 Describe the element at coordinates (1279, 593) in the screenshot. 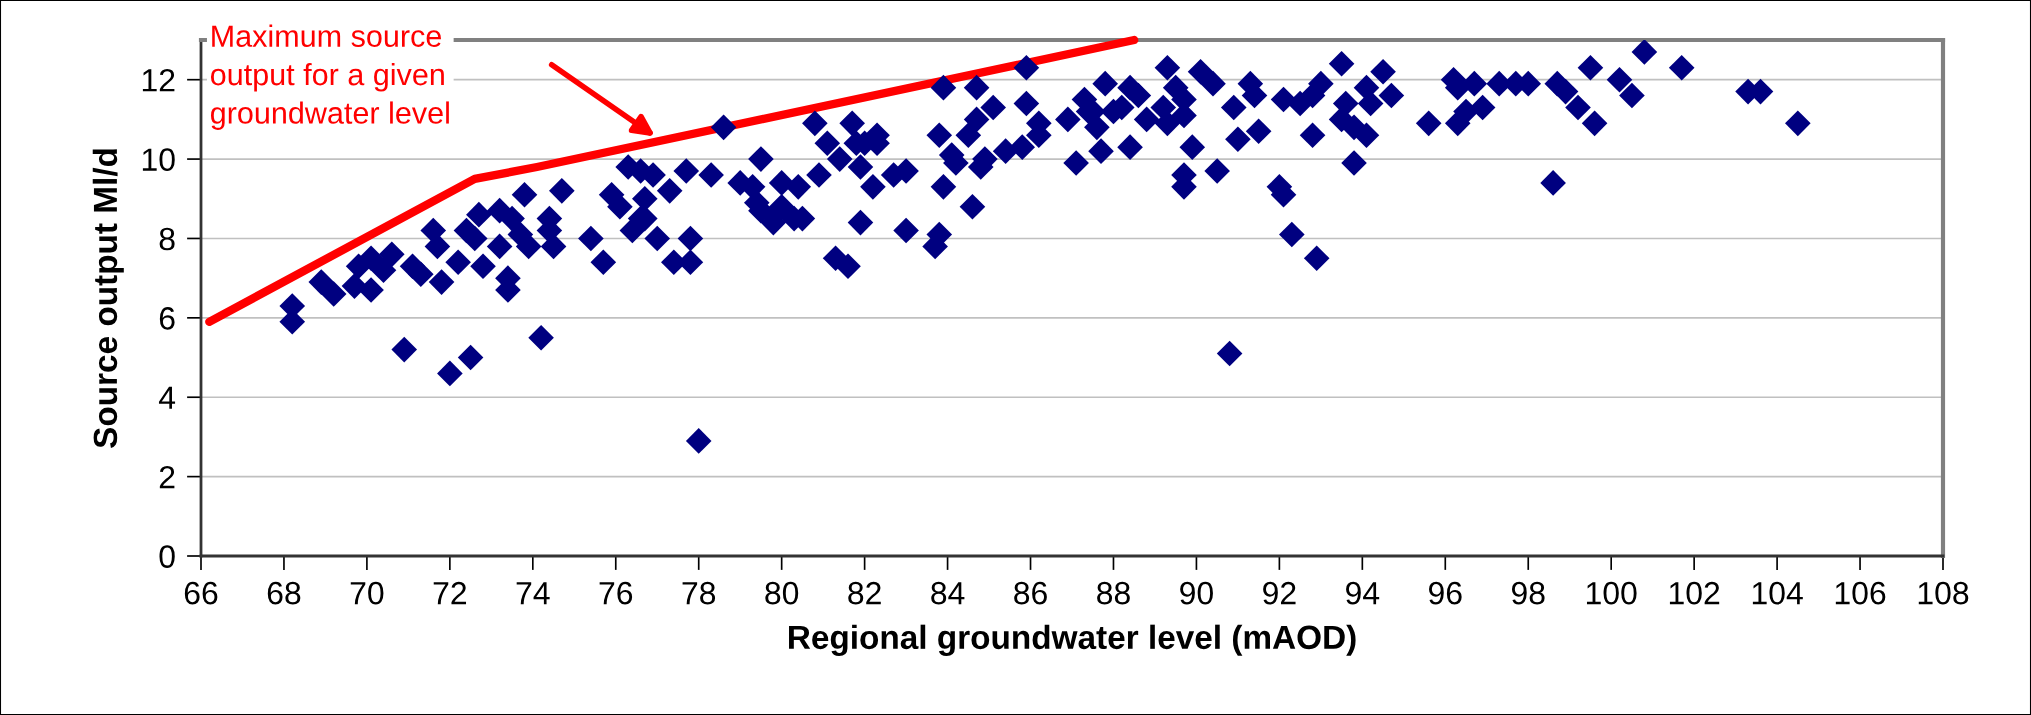

I see `x-tick-label: 92` at that location.